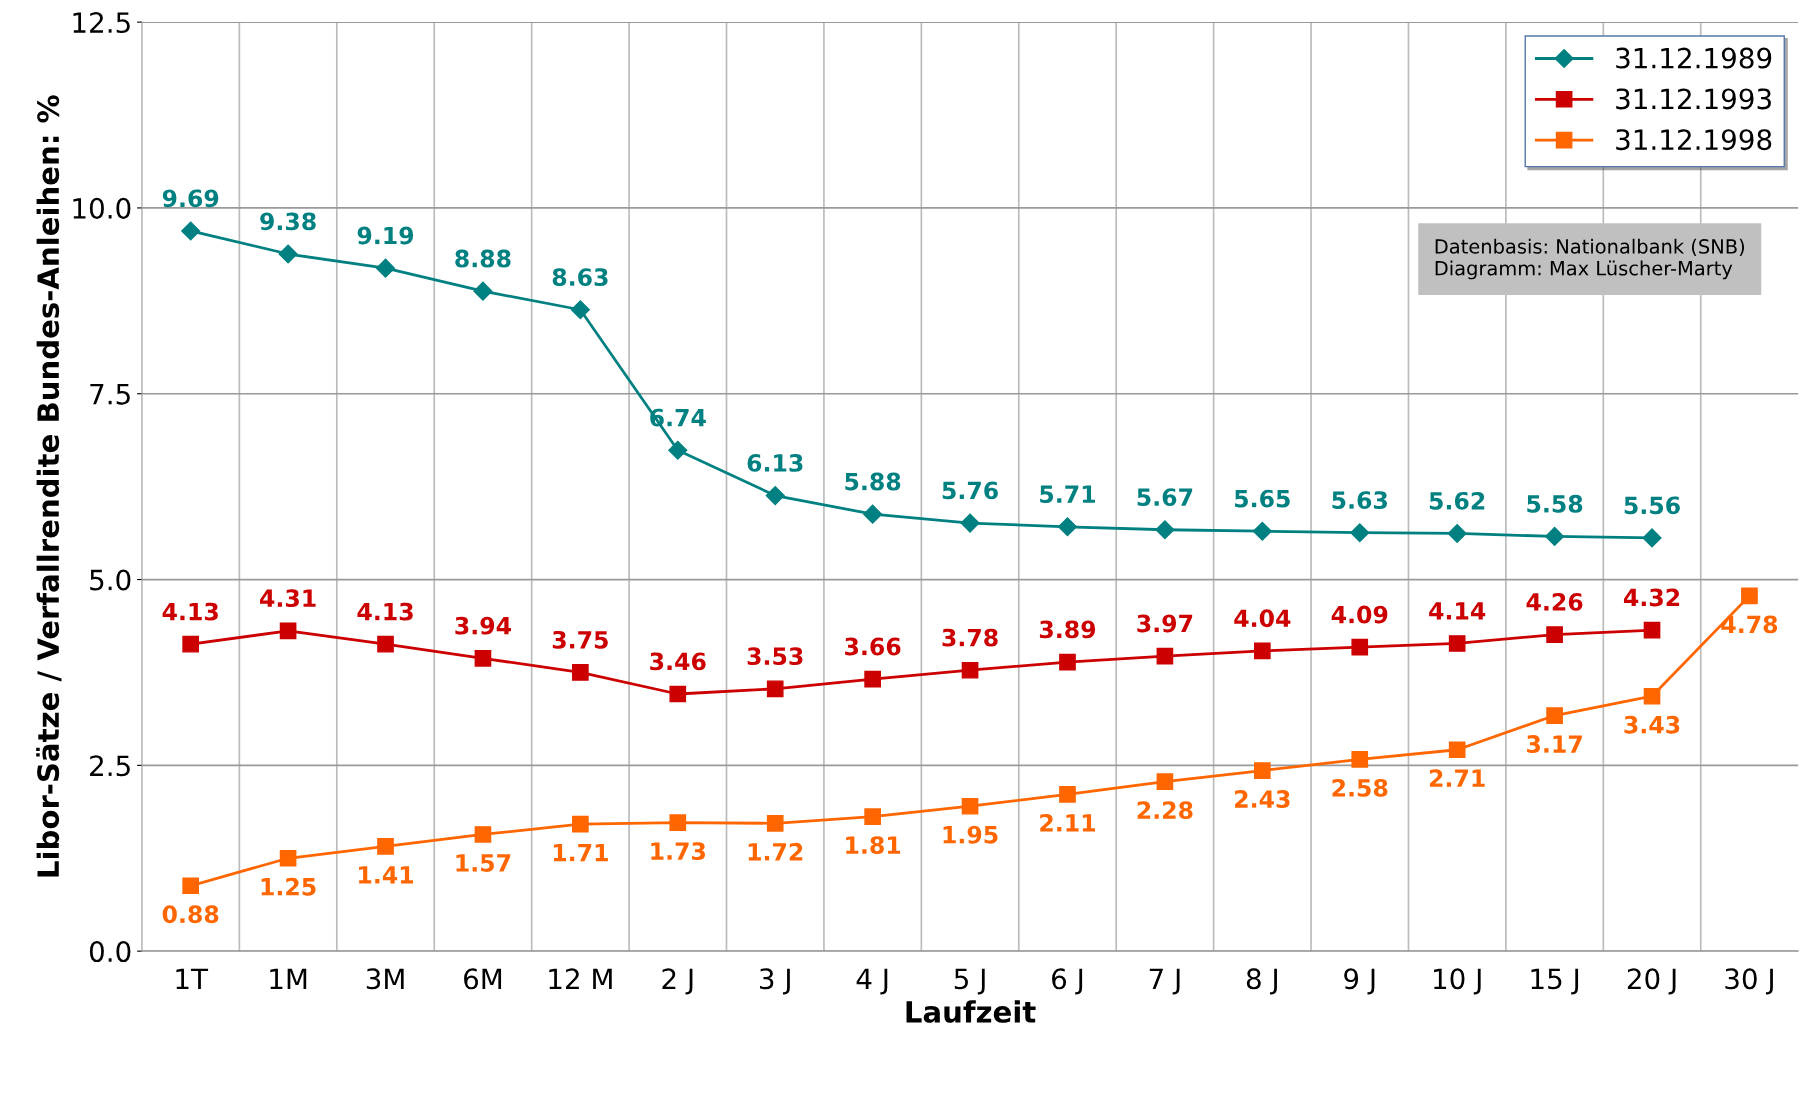 The height and width of the screenshot is (1106, 1820). Describe the element at coordinates (1457, 981) in the screenshot. I see `x-tick-label: 10 J` at that location.